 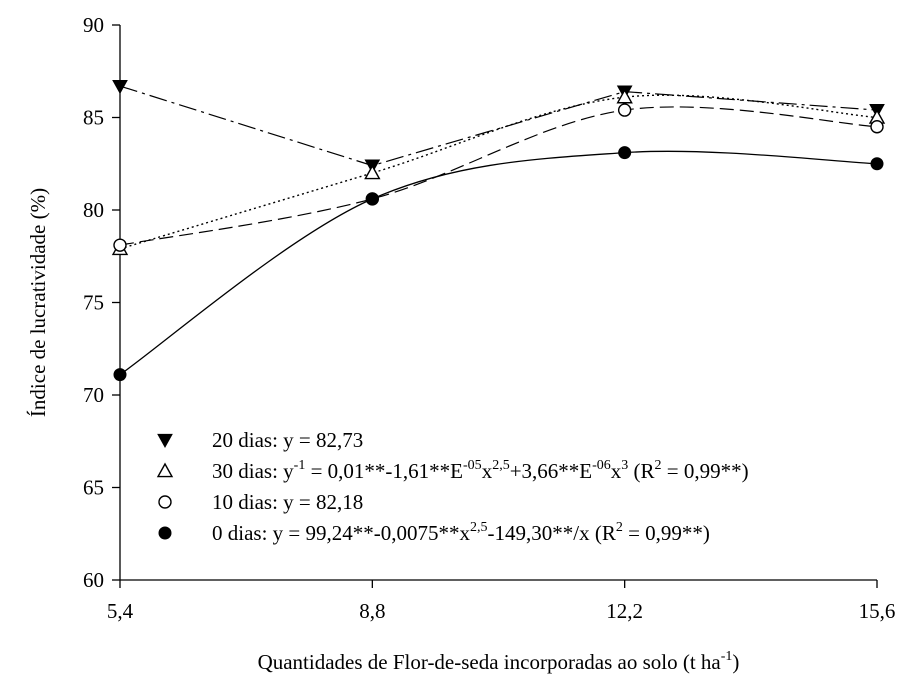 What do you see at coordinates (287, 502) in the screenshot?
I see `legend-entry: 10 dias: y = 82,18` at bounding box center [287, 502].